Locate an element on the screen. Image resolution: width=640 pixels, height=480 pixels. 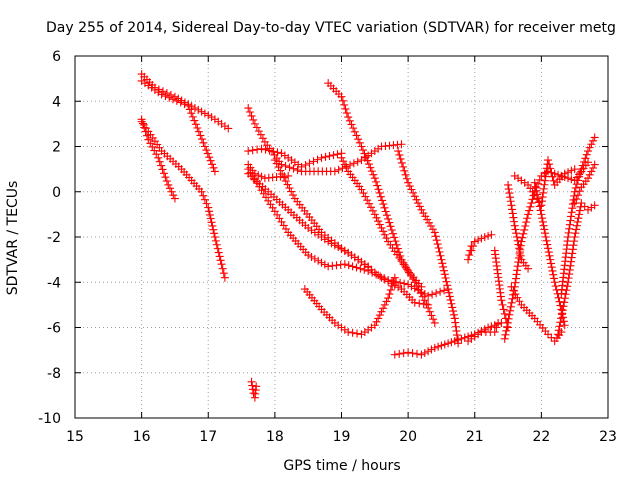
series-track-bb is located at coordinates (254, 389).